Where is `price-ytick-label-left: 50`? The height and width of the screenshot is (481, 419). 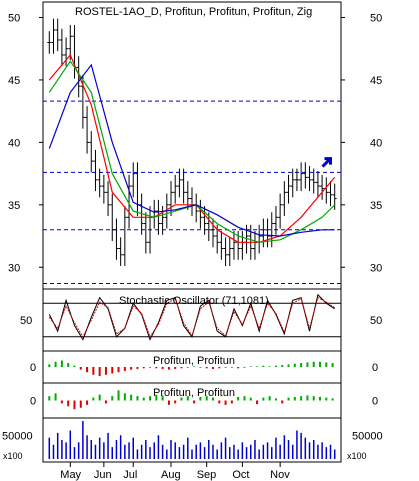 price-ytick-label-left: 50 is located at coordinates (14, 18).